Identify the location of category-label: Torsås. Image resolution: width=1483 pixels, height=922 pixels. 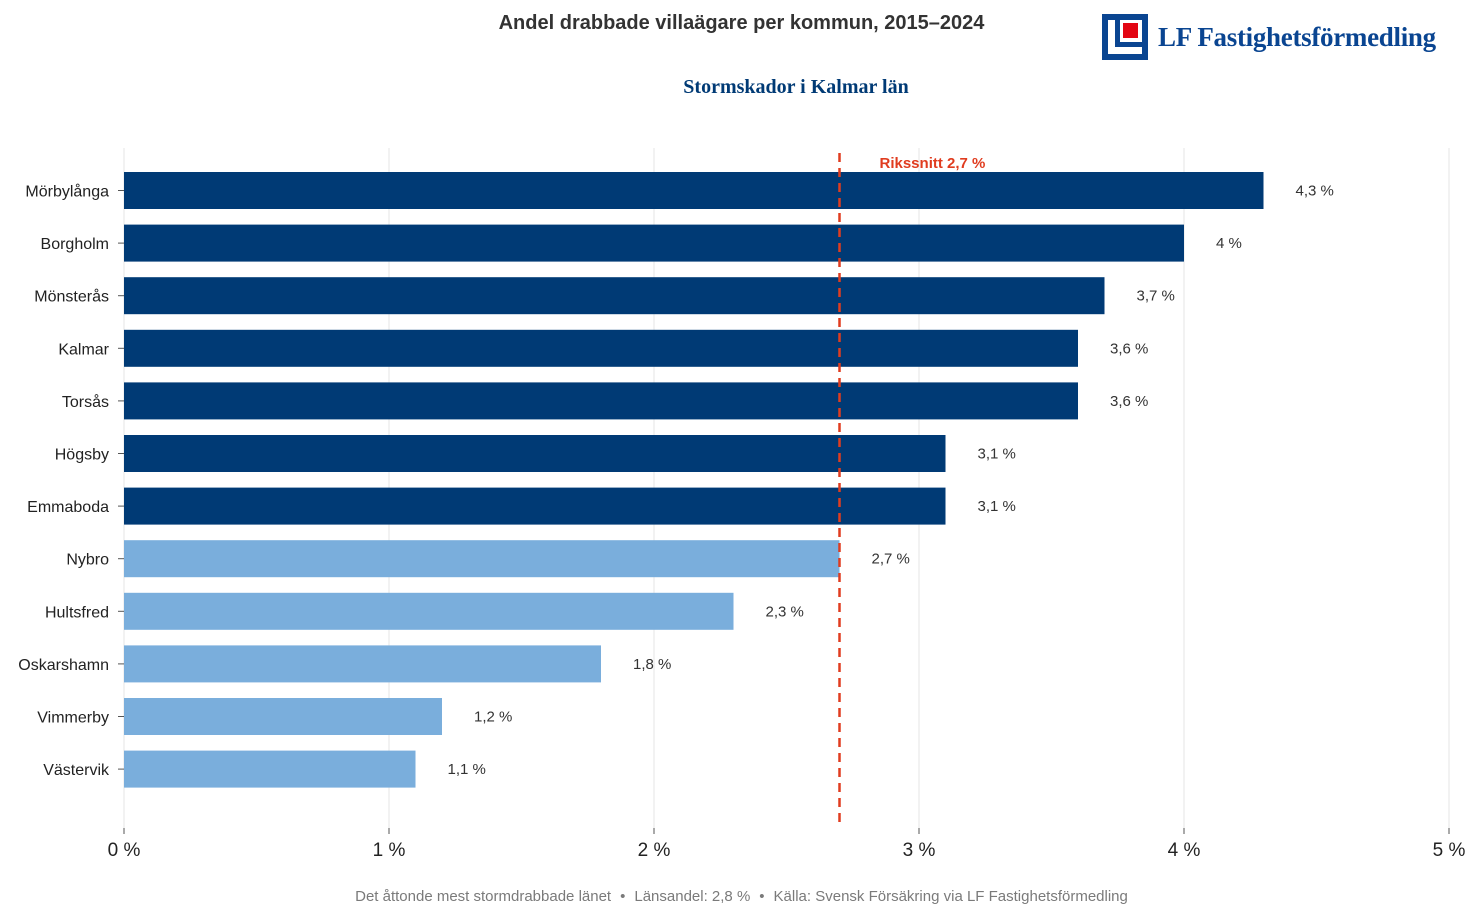
(85, 402).